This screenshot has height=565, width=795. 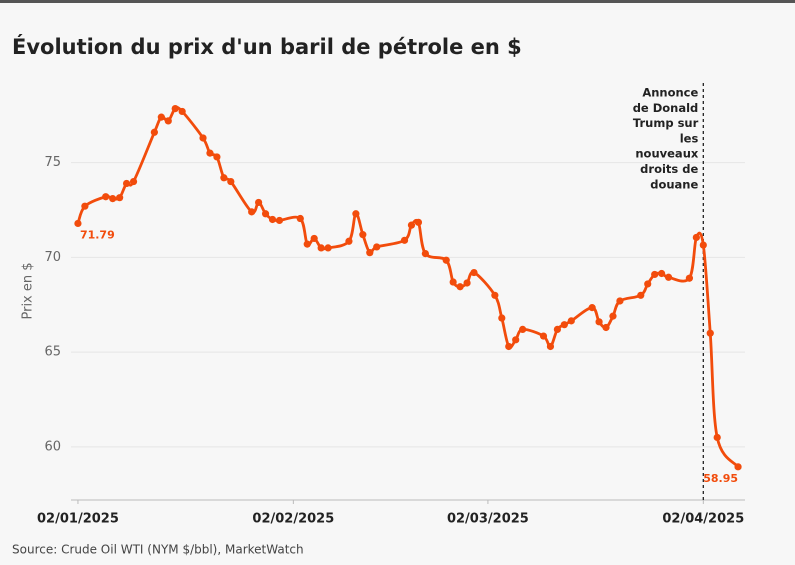 I want to click on y-tick-label: 65, so click(x=52, y=352).